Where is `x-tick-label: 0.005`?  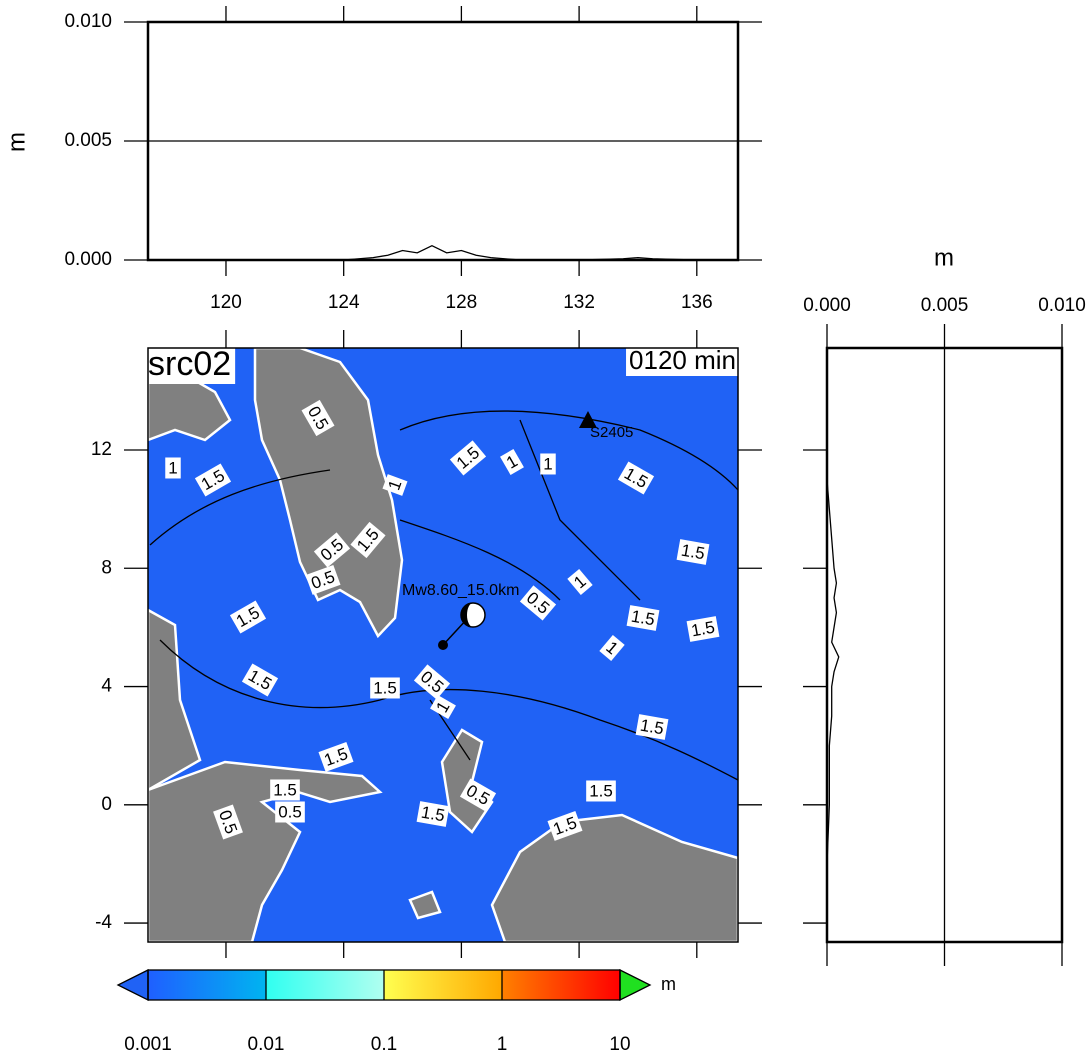
x-tick-label: 0.005 is located at coordinates (945, 305).